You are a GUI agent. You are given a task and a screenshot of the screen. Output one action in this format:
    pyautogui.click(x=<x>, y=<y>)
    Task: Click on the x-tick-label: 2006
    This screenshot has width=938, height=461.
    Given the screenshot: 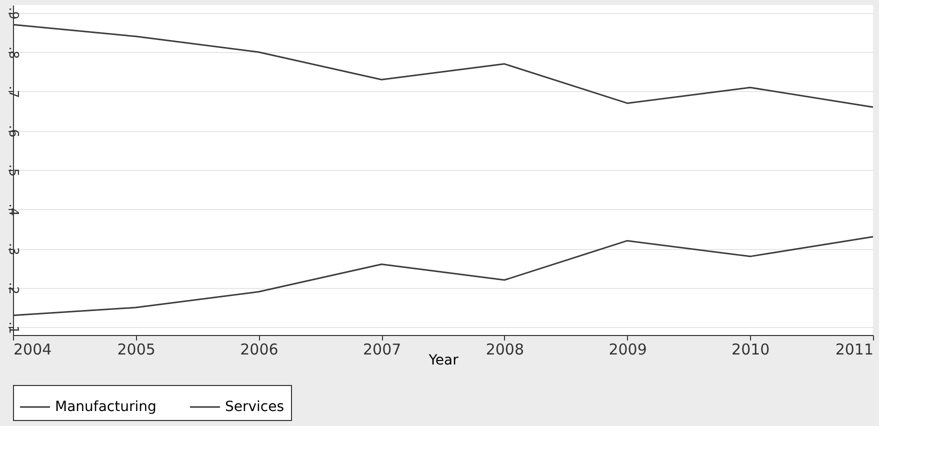 What is the action you would take?
    pyautogui.click(x=259, y=349)
    